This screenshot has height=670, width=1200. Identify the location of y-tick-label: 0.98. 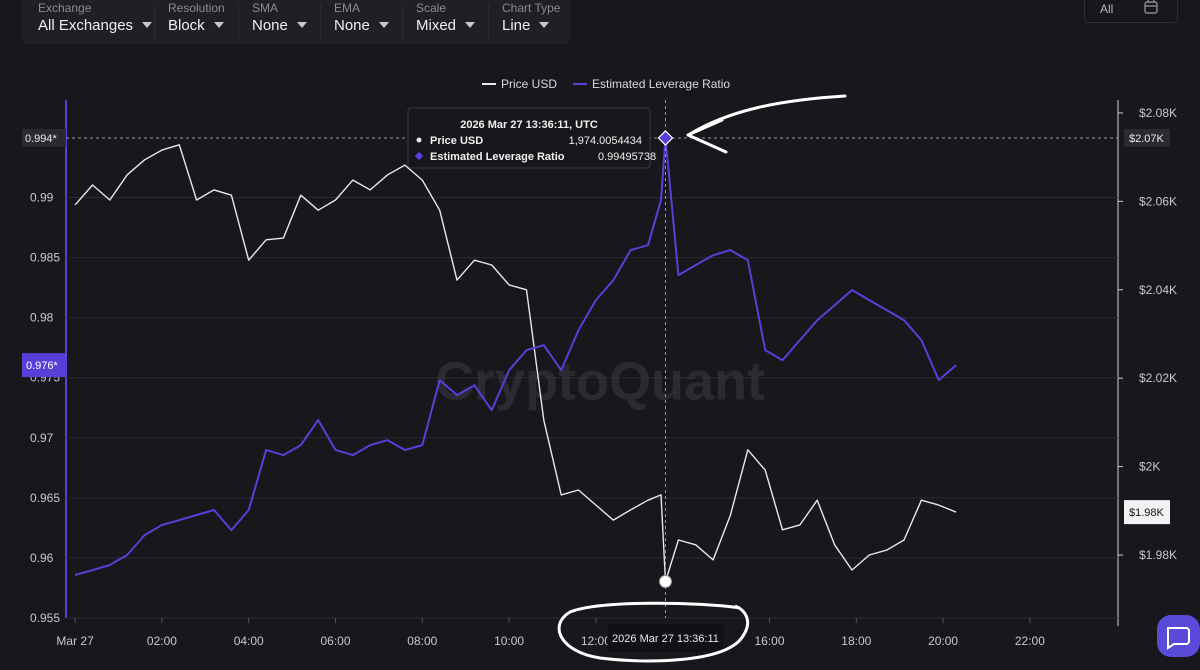
(42, 318).